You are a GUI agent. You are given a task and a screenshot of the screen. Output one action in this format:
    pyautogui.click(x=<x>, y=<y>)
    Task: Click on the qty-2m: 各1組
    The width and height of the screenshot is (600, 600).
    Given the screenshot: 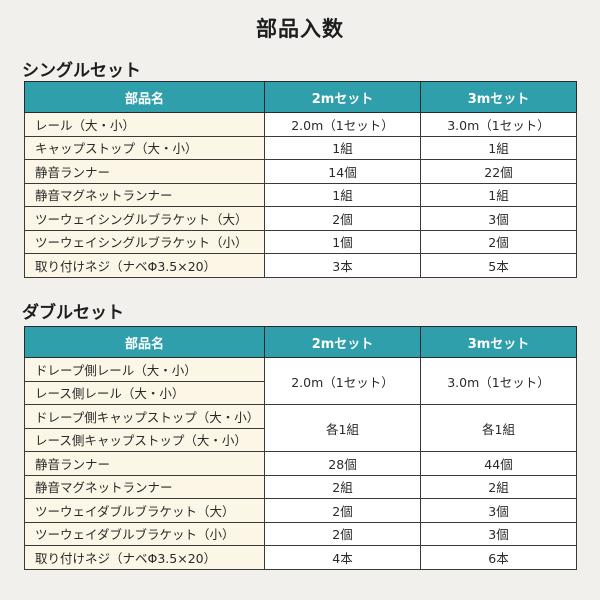 What is the action you would take?
    pyautogui.click(x=342, y=428)
    